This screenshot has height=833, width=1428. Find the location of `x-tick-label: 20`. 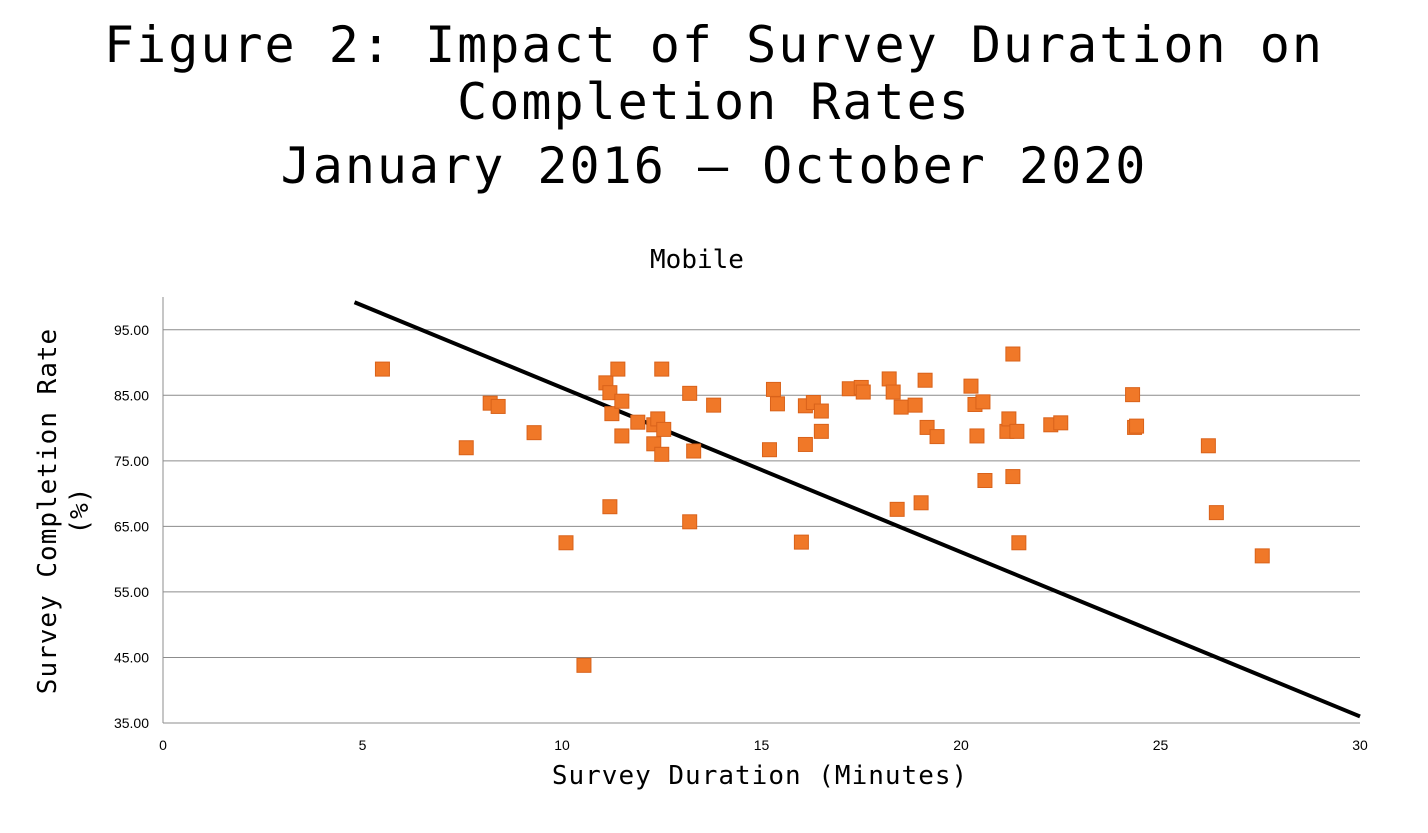

x-tick-label: 20 is located at coordinates (961, 745).